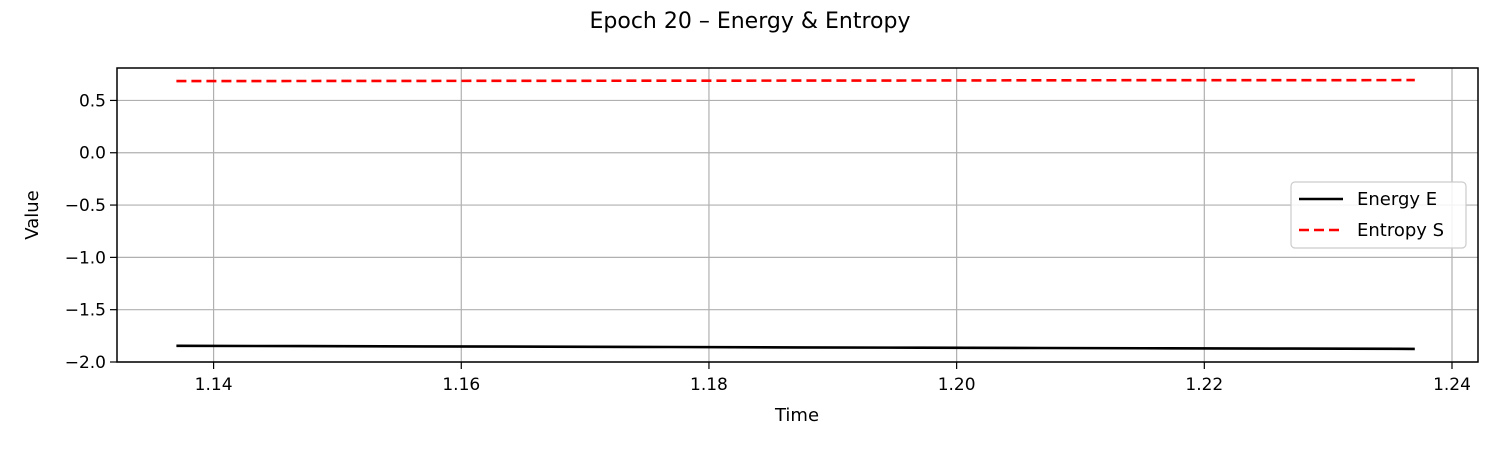 Image resolution: width=1500 pixels, height=455 pixels. What do you see at coordinates (92, 154) in the screenshot?
I see `y-tick-label: 0.0` at bounding box center [92, 154].